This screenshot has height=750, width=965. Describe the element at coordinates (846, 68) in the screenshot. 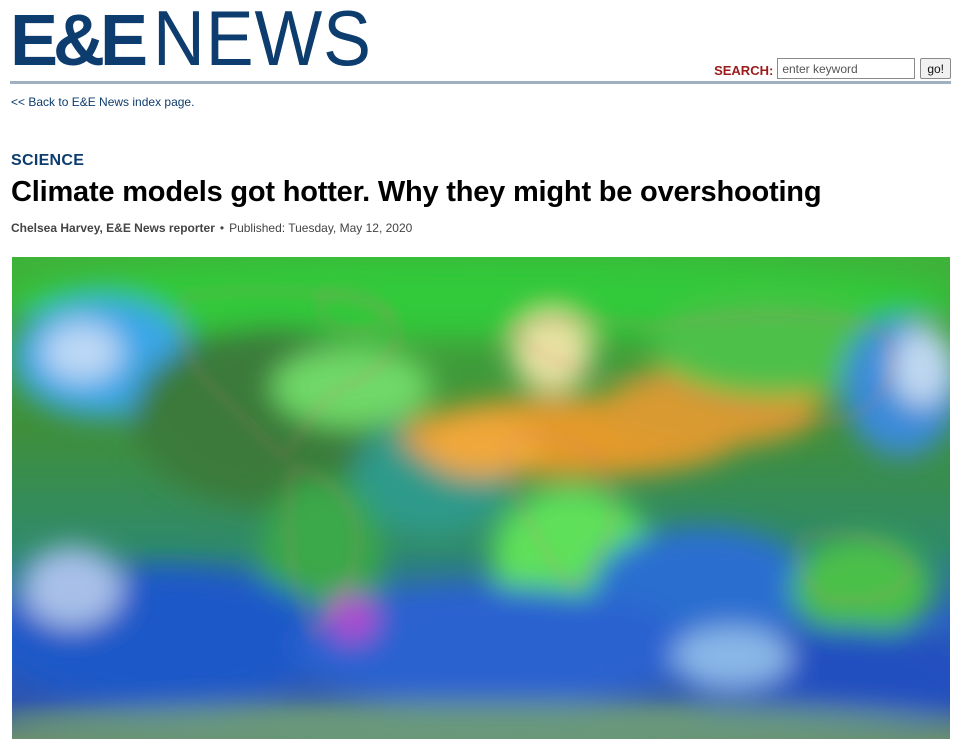

I see `search-input` at that location.